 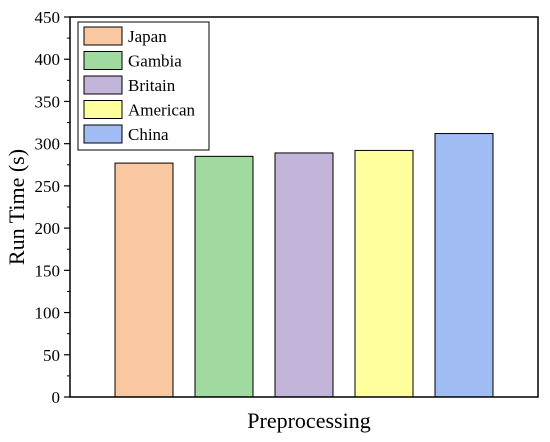 What do you see at coordinates (103, 36) in the screenshot?
I see `legend-swatch-japan` at bounding box center [103, 36].